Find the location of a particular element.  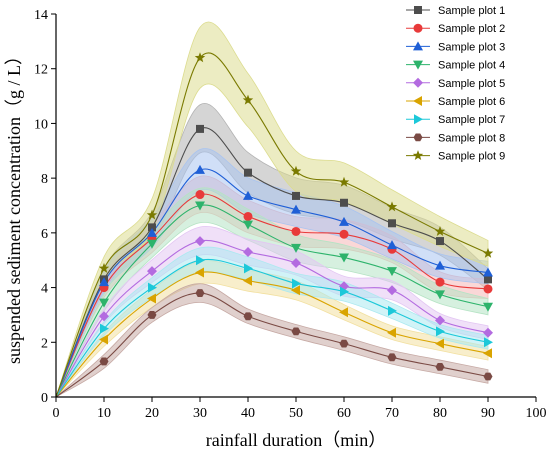

x-tick-label: 10 is located at coordinates (104, 413).